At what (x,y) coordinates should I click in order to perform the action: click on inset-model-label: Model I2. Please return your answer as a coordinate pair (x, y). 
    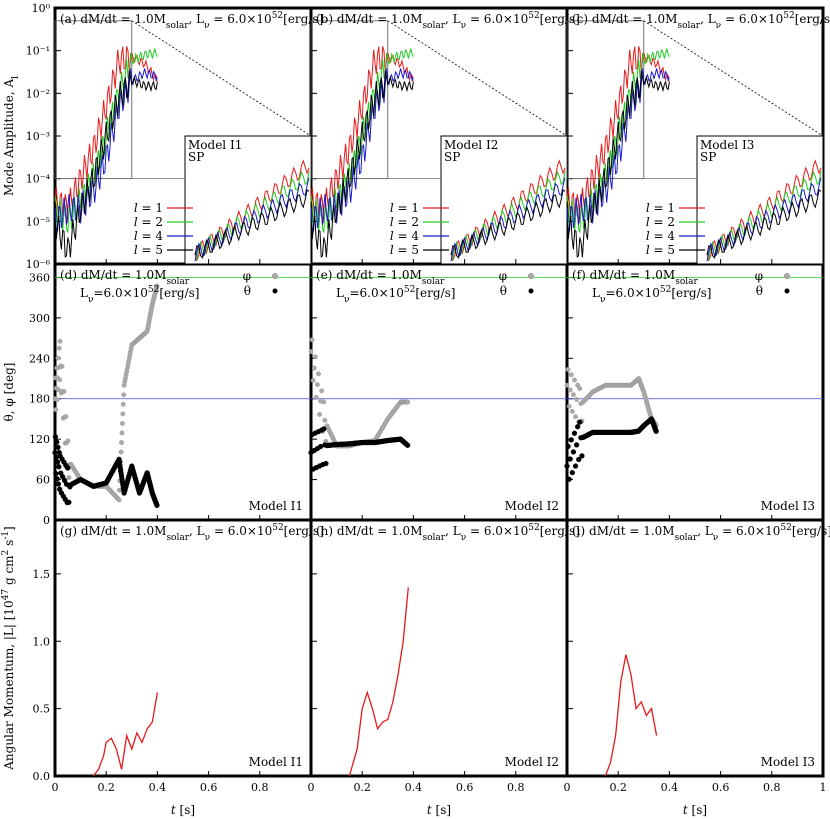
    Looking at the image, I should click on (471, 145).